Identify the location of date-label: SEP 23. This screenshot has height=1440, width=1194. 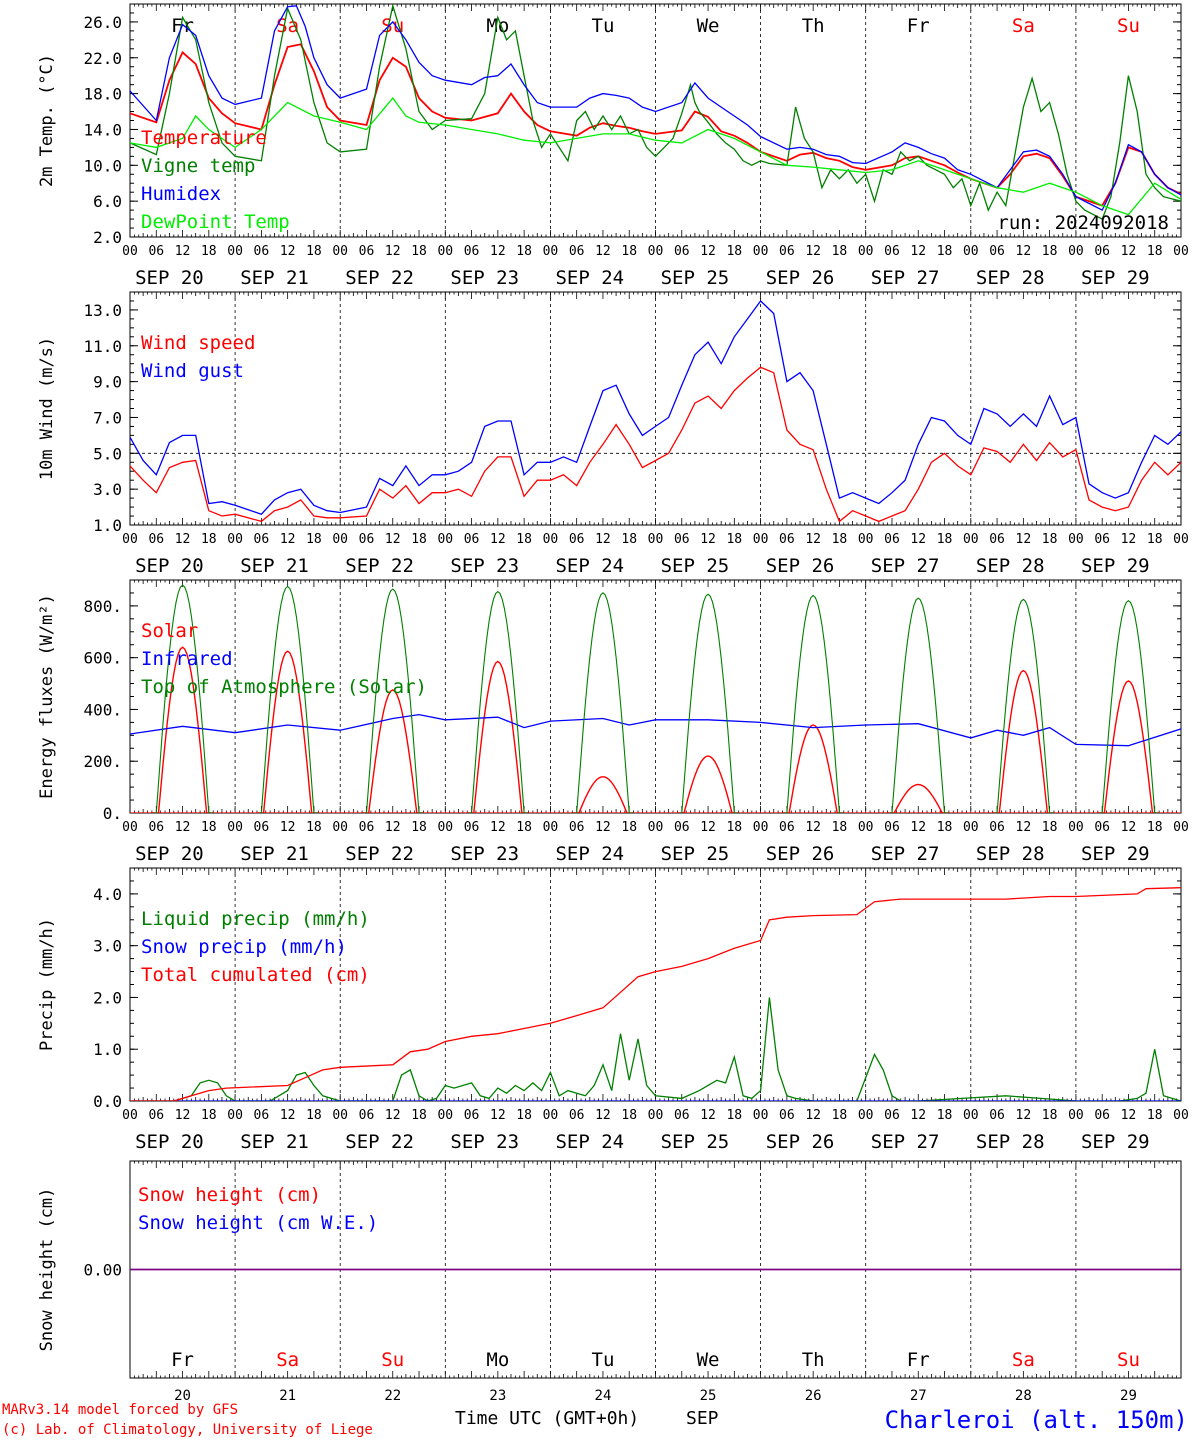
(484, 854).